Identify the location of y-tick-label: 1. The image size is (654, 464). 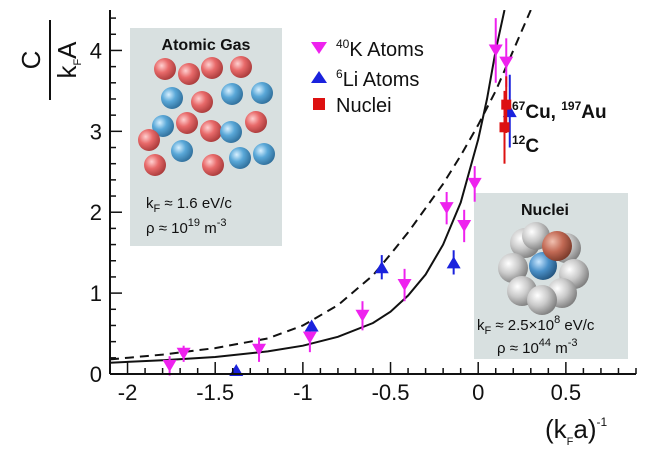
(96, 293).